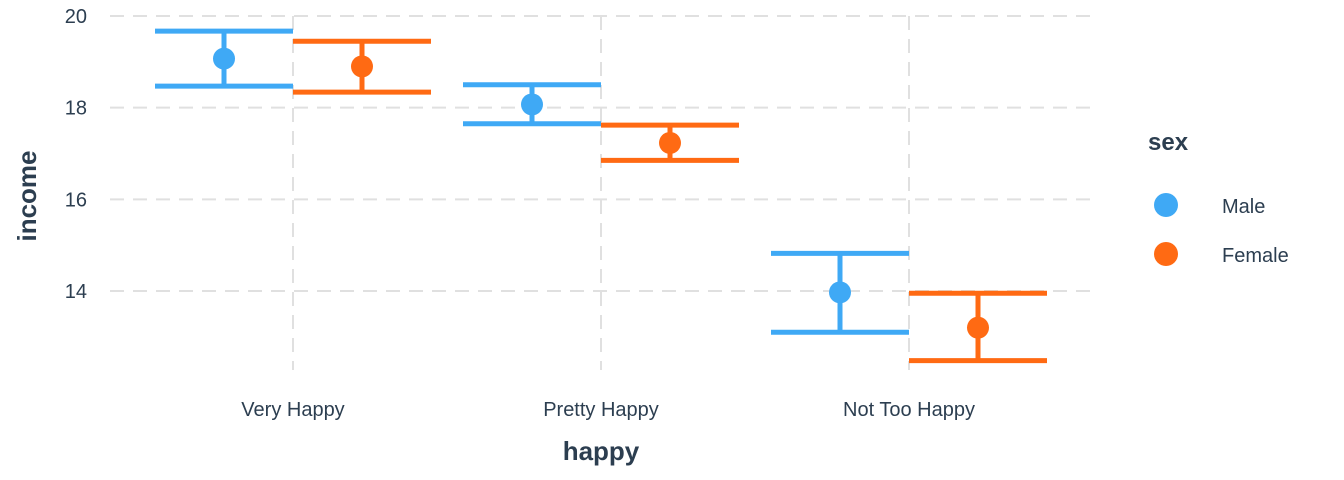 The image size is (1344, 480). What do you see at coordinates (1166, 205) in the screenshot?
I see `legend-swatch-male` at bounding box center [1166, 205].